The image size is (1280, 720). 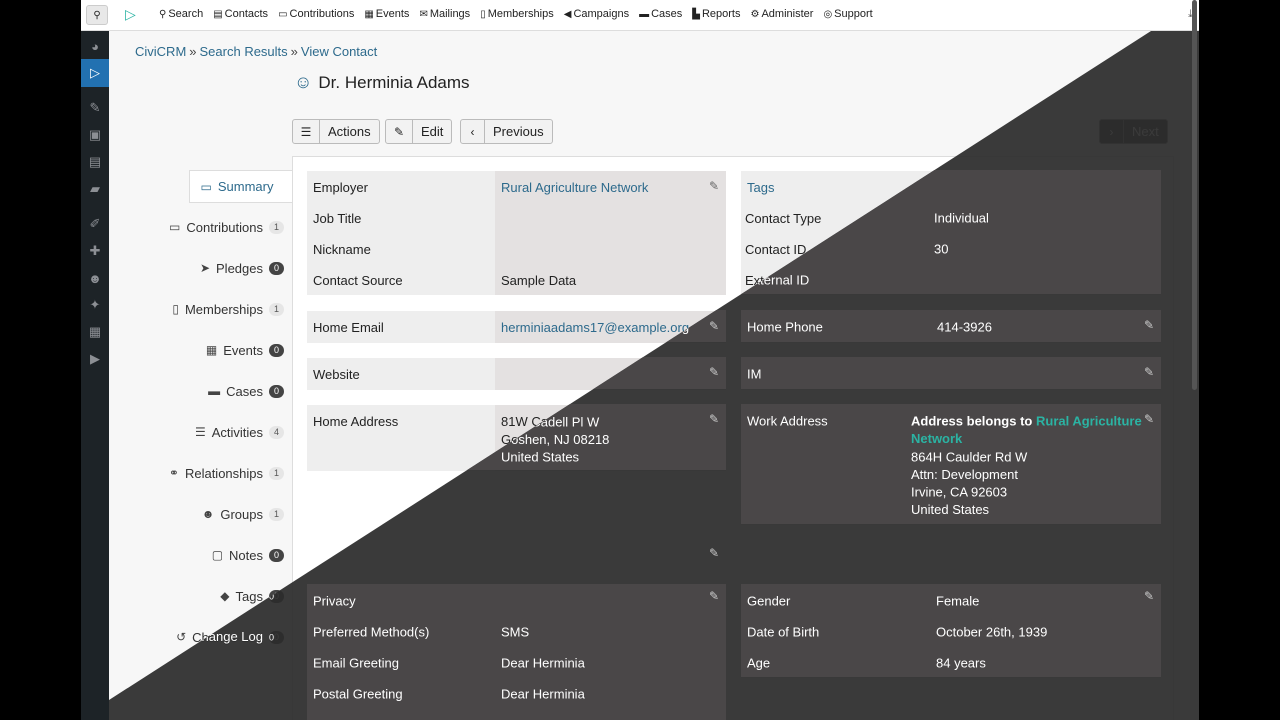 What do you see at coordinates (186, 391) in the screenshot?
I see `tab-cases: ▬ Cases 0` at bounding box center [186, 391].